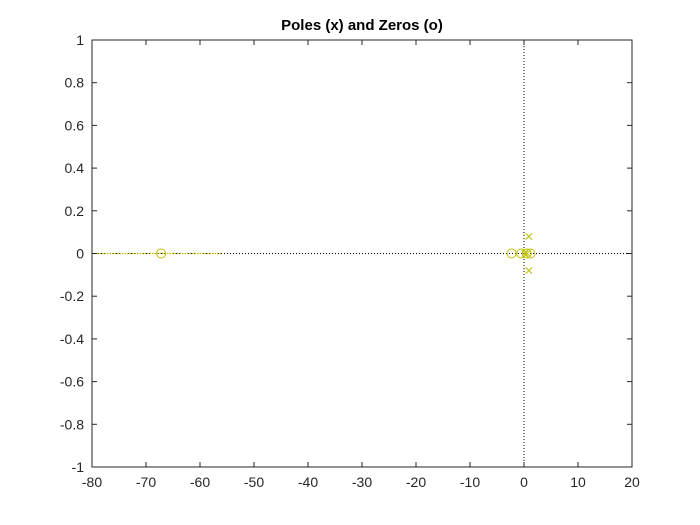  I want to click on y-tick-label: 0, so click(80, 254).